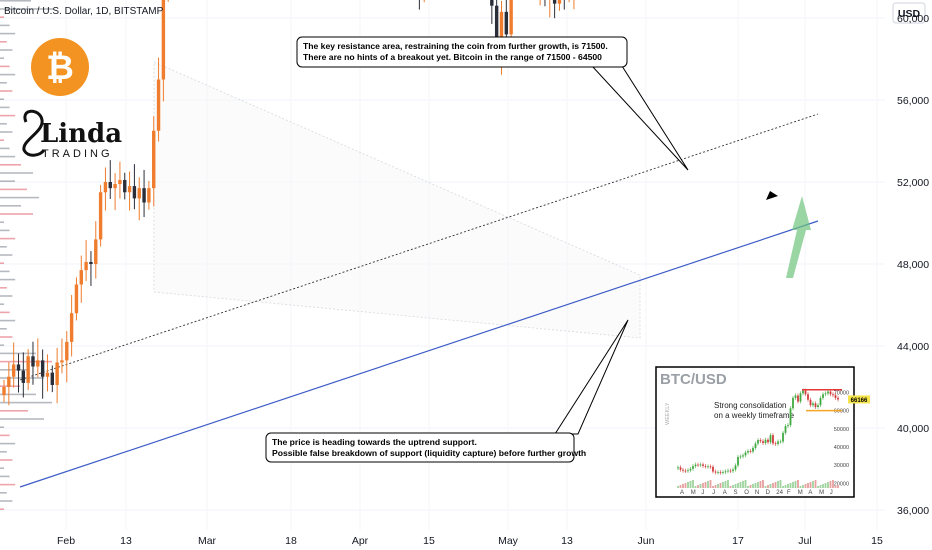 The height and width of the screenshot is (550, 932). I want to click on inset-y-tick: 60000, so click(841, 412).